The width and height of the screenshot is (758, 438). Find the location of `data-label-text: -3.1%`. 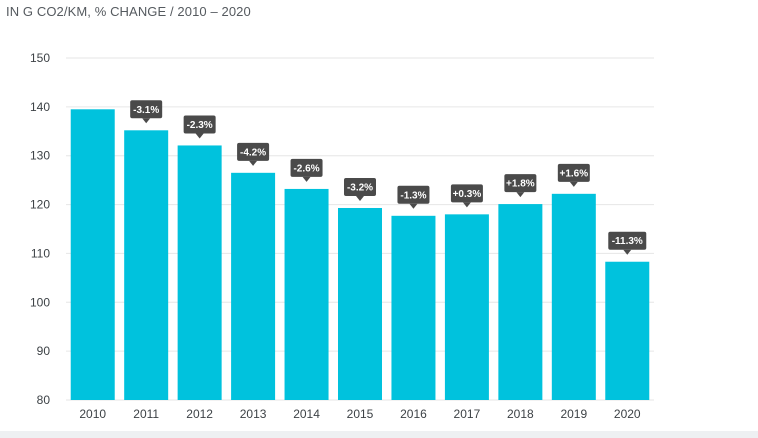

data-label-text: -3.1% is located at coordinates (146, 110).